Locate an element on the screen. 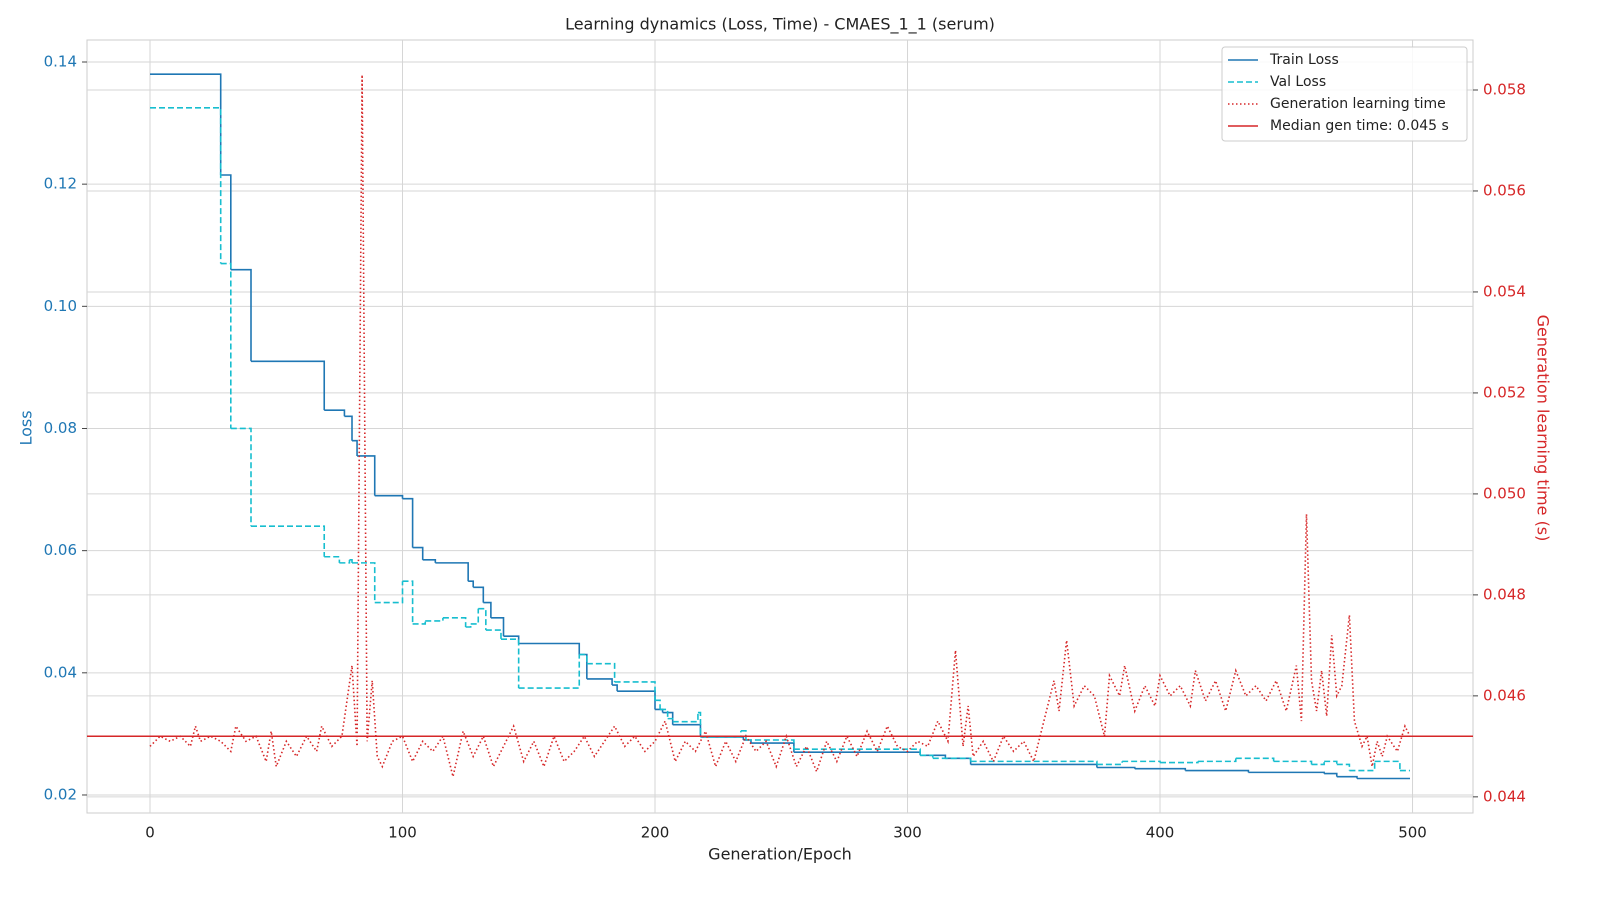 The height and width of the screenshot is (900, 1600). x-tick-label: 300 is located at coordinates (907, 833).